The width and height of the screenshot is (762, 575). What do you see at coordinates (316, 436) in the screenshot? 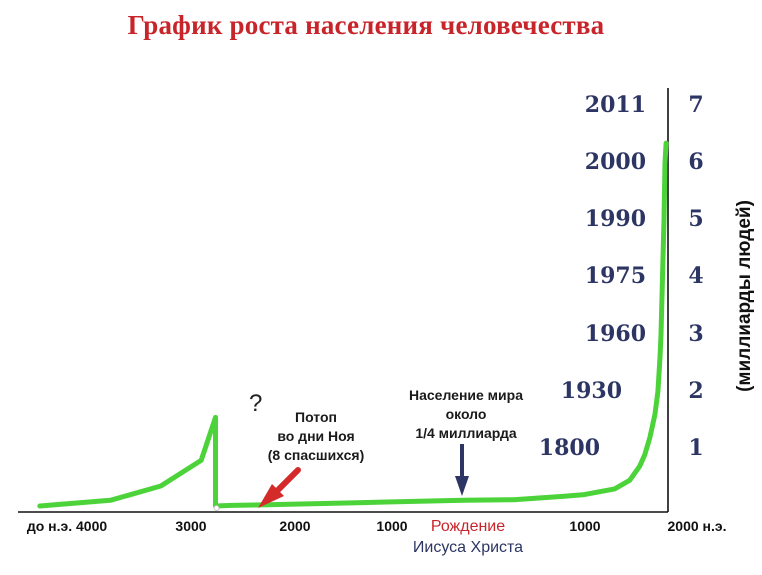
I see `flood-annotation: Потоп во дни Ноя (8 спасшихся)` at bounding box center [316, 436].